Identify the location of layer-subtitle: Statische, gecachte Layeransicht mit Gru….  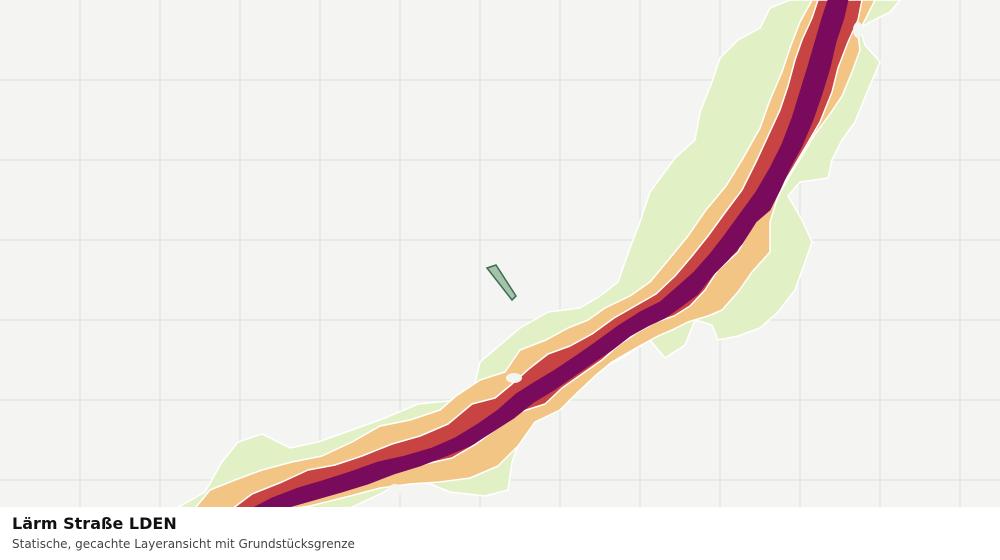
(183, 544).